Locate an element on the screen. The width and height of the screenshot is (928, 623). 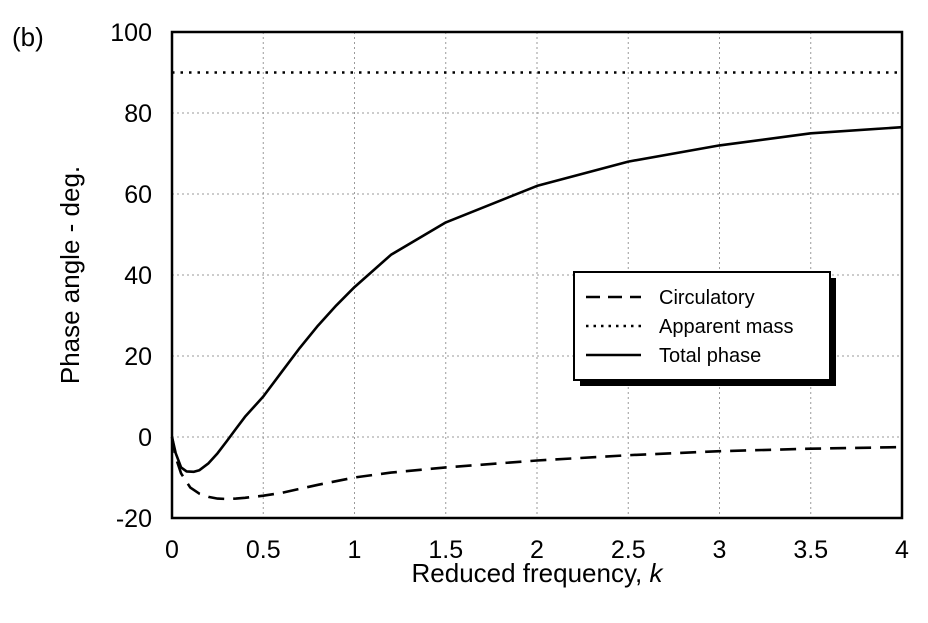
y-tick-labels: -20 0 20 40 60 80 100 is located at coordinates (131, 276).